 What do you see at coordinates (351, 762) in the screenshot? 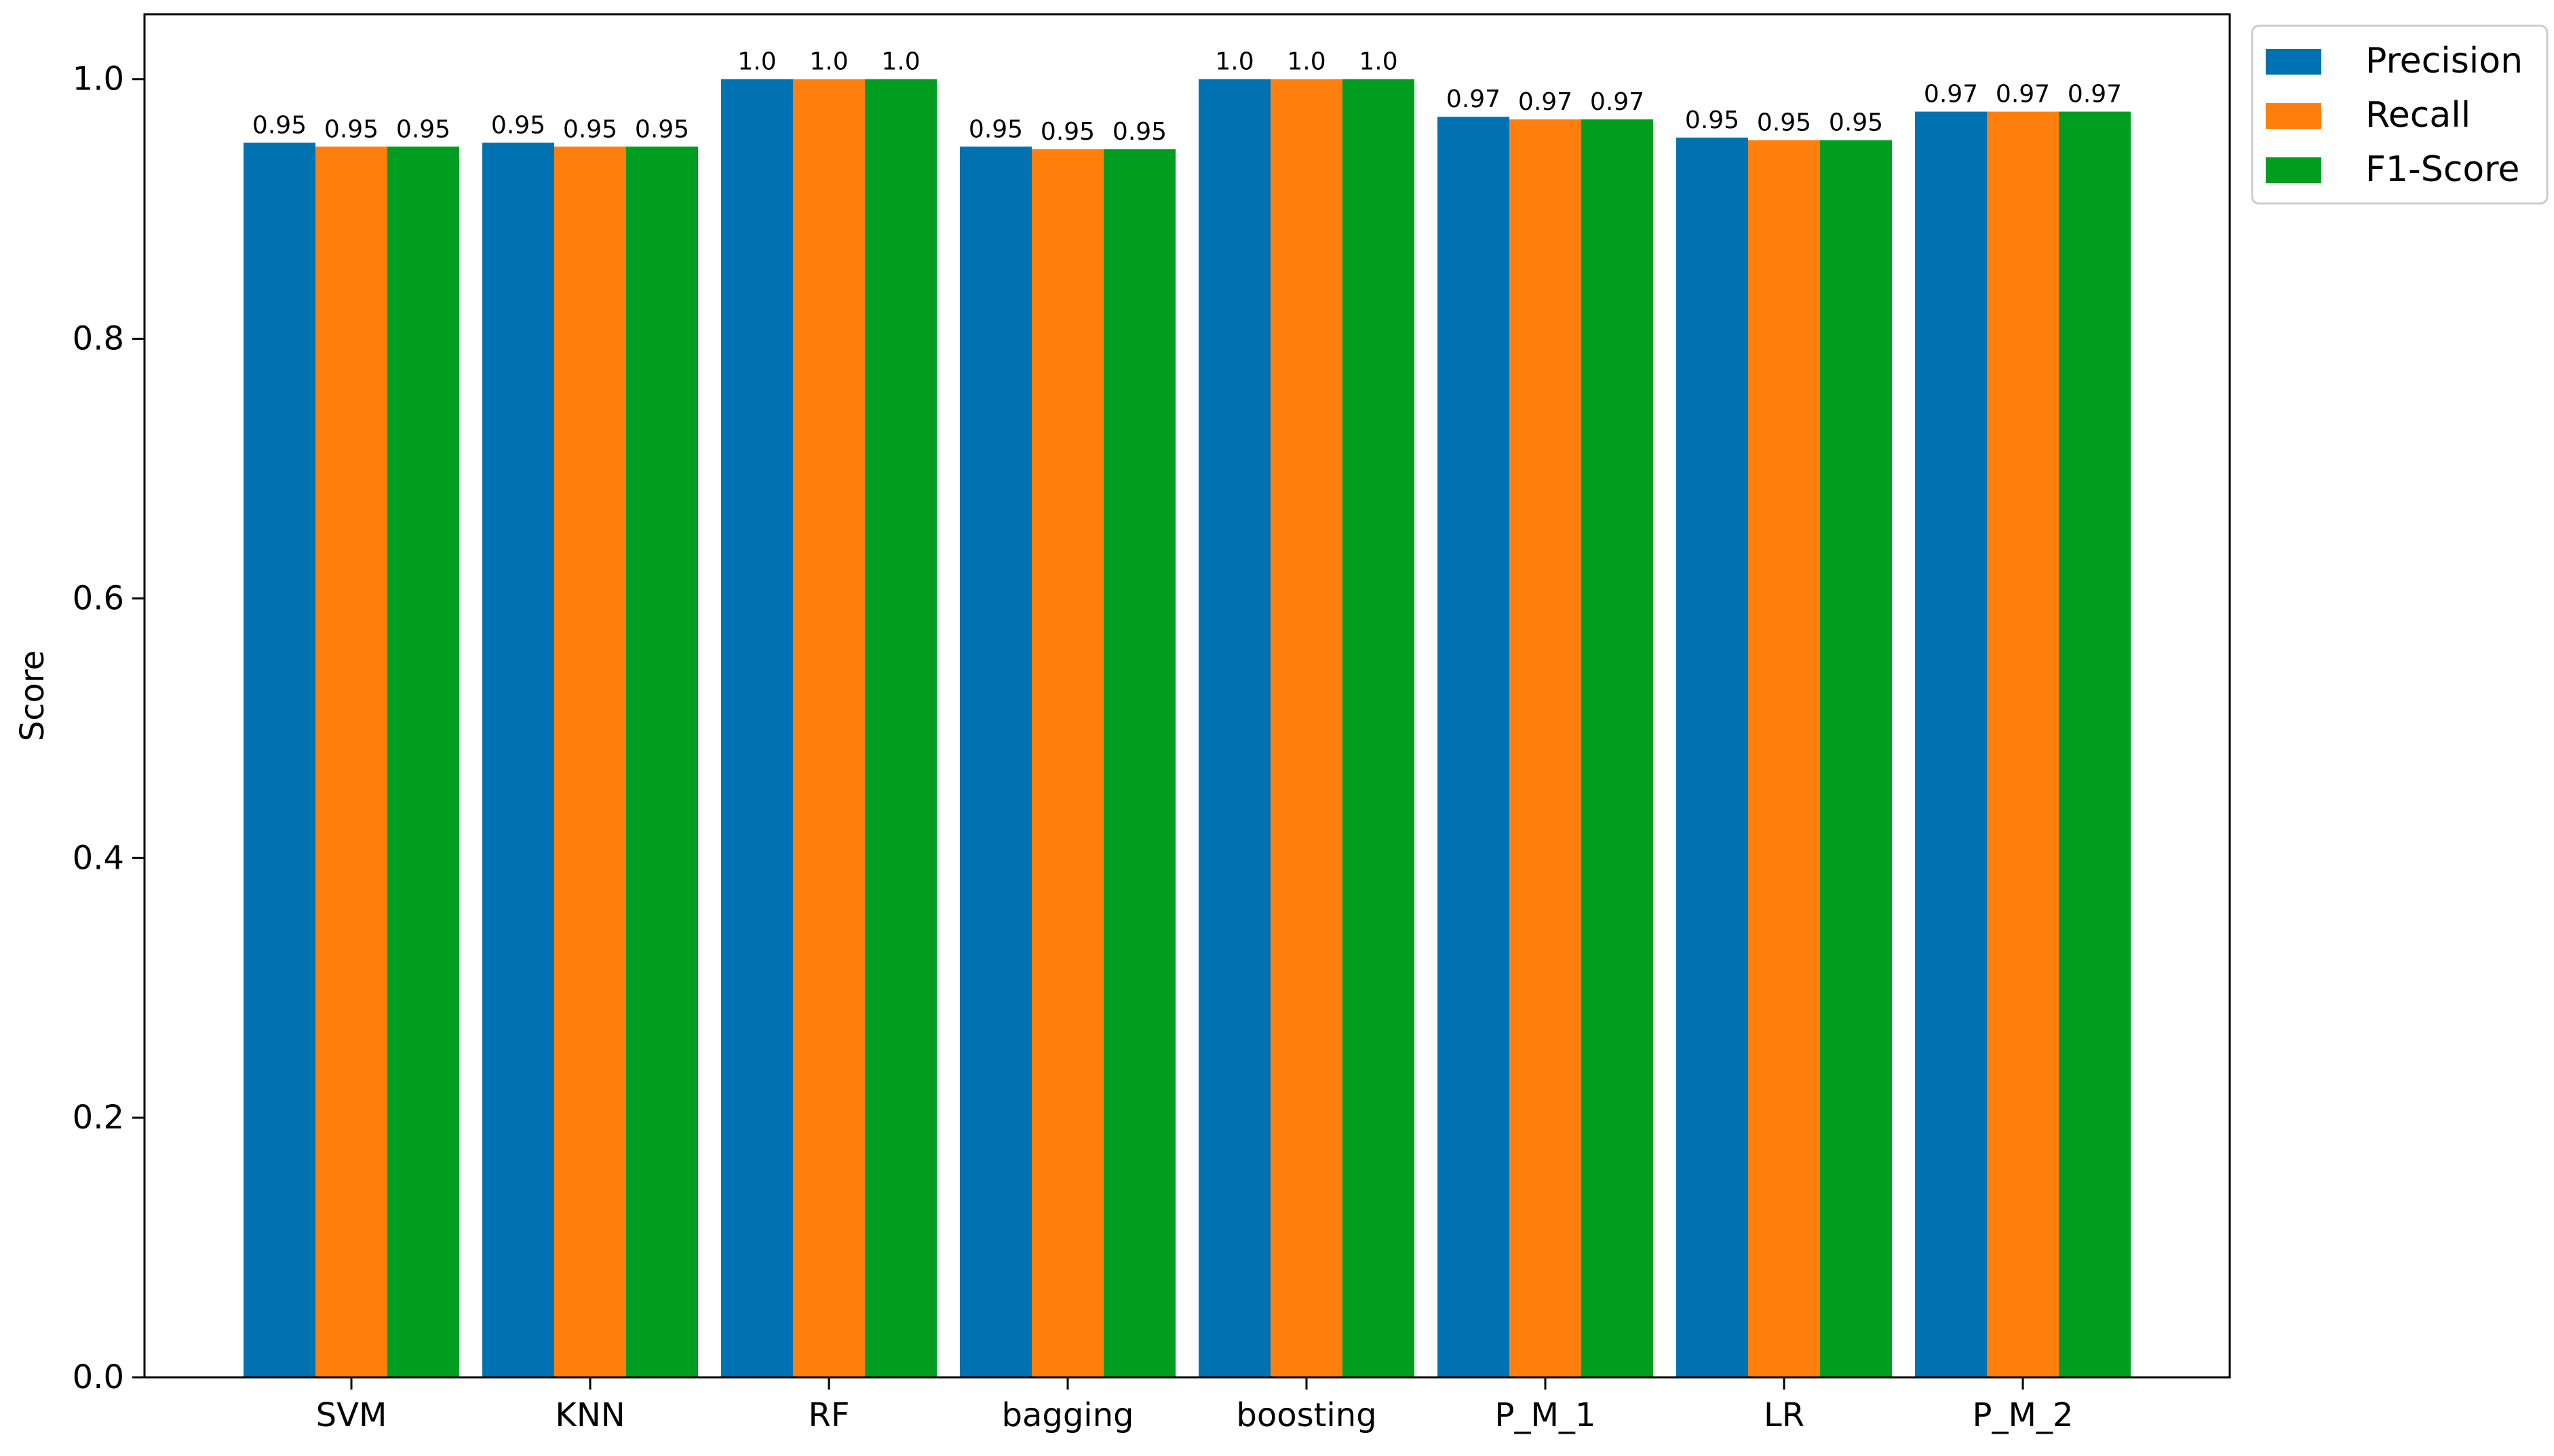
I see `bar-recall-svm` at bounding box center [351, 762].